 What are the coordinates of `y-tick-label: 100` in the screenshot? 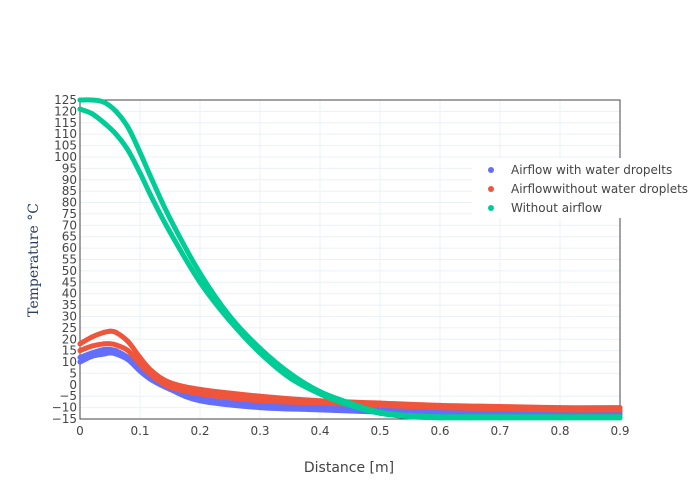 It's located at (65, 157).